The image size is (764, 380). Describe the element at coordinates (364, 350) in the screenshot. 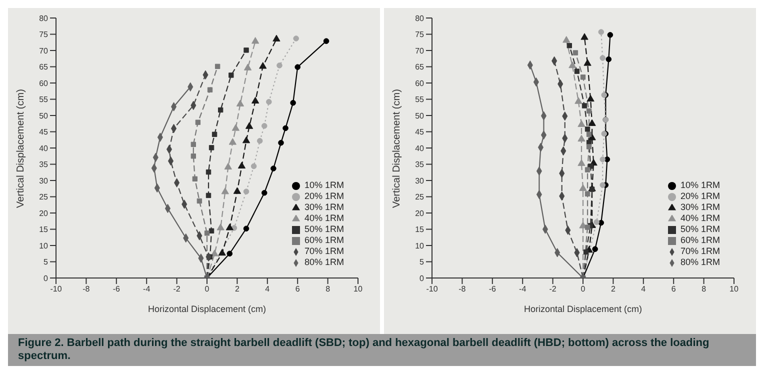

I see `caption: Figure 2. Barbell path during the straight barbell deadlift (SBD; top) and hexagonal barbell deadlift (HBD; bottom) across the loading spectrum.` at that location.